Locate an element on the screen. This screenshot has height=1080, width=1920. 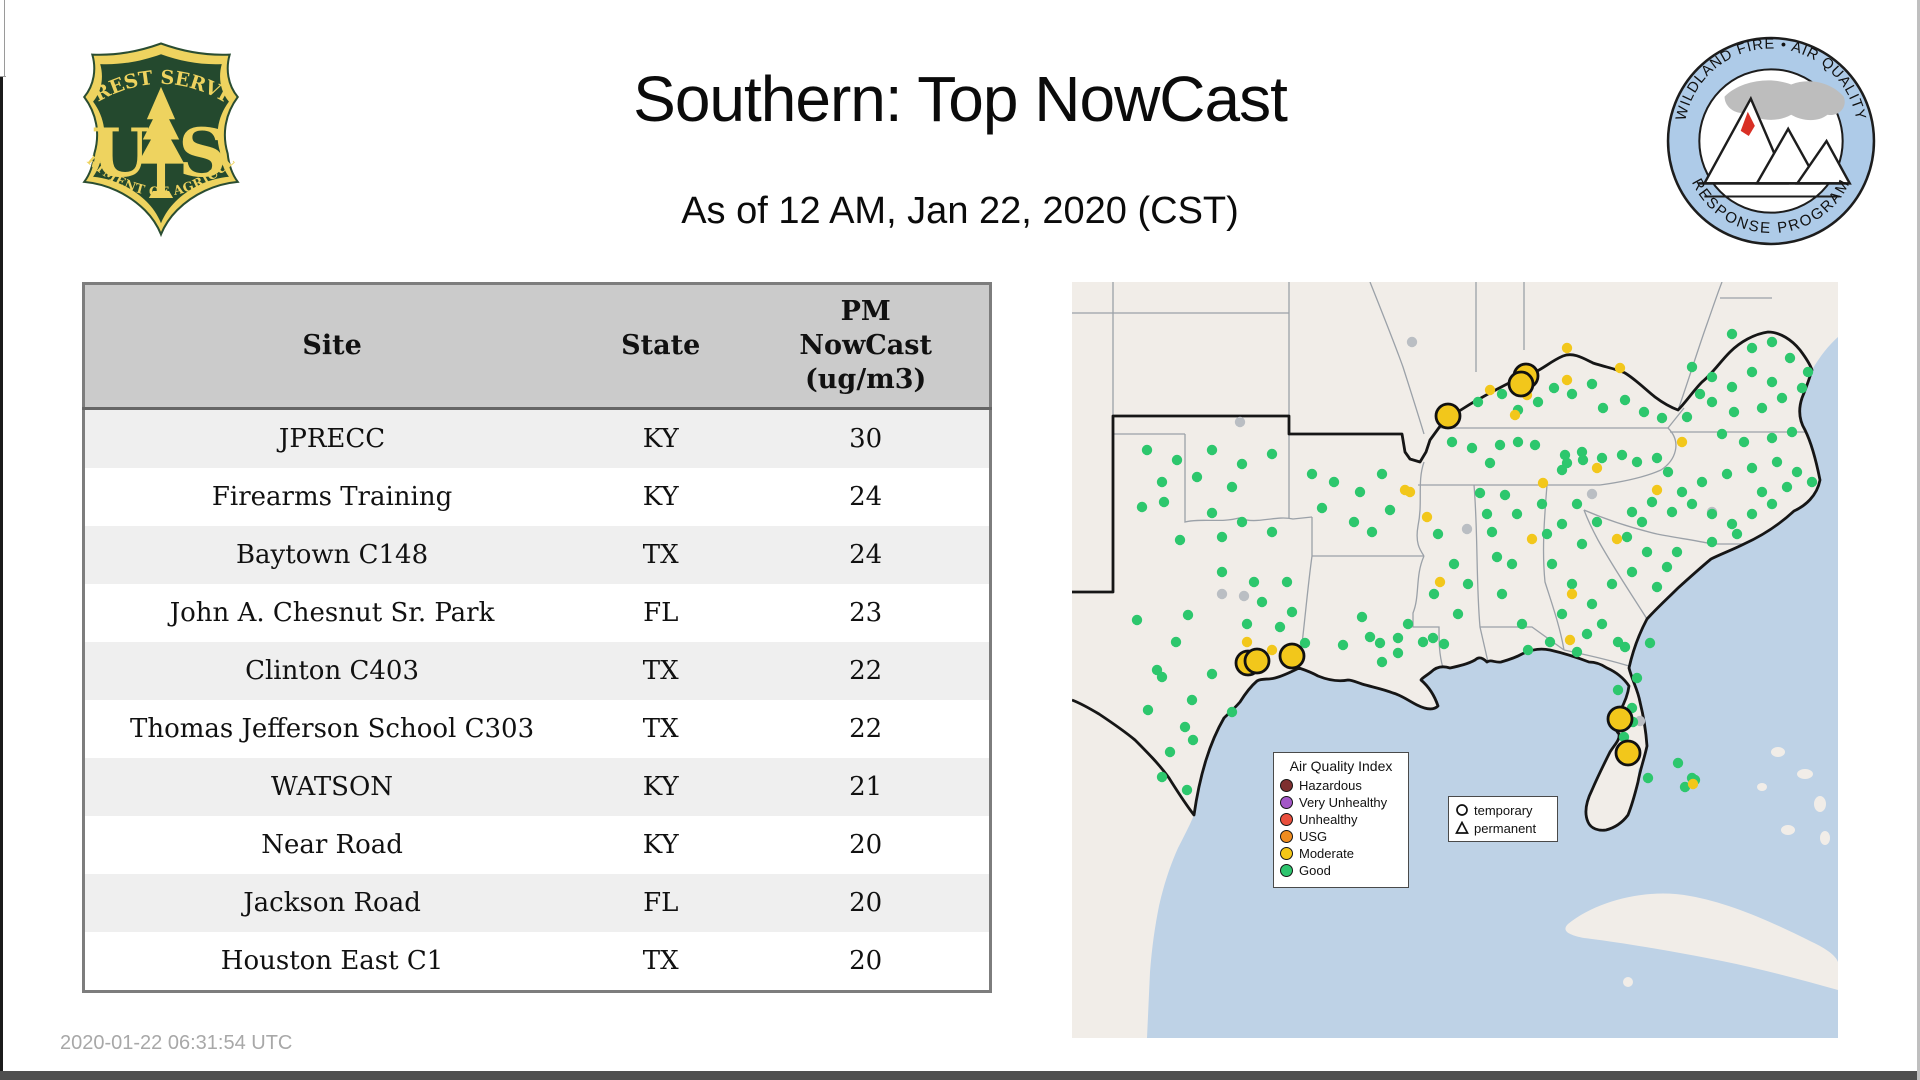
aqi-legend-label: Moderate is located at coordinates (1326, 853).